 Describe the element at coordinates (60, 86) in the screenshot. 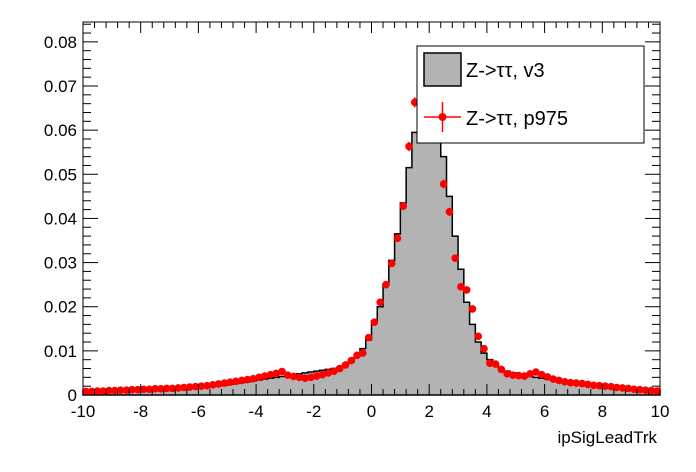

I see `y-tick-label: 0.07` at that location.